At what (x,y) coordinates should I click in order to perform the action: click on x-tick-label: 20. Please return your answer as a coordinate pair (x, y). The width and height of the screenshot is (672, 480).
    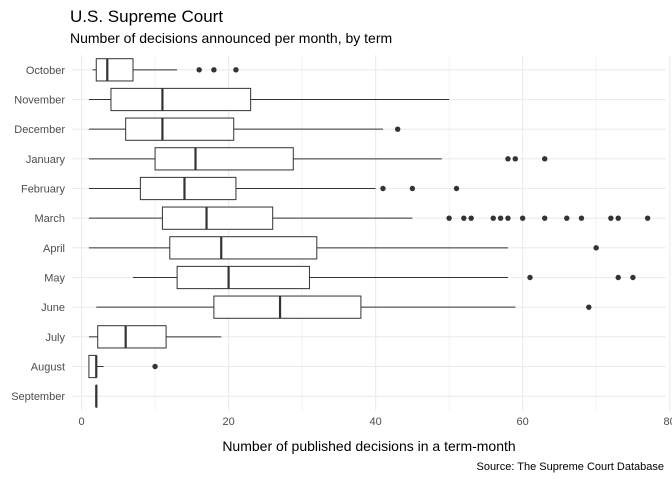
    Looking at the image, I should click on (228, 422).